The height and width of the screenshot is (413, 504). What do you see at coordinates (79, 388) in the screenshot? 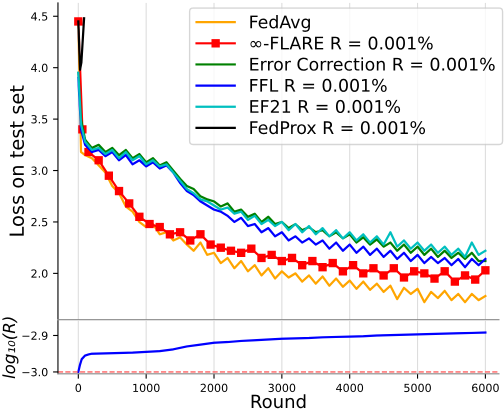
I see `x-tick-label: 0` at bounding box center [79, 388].